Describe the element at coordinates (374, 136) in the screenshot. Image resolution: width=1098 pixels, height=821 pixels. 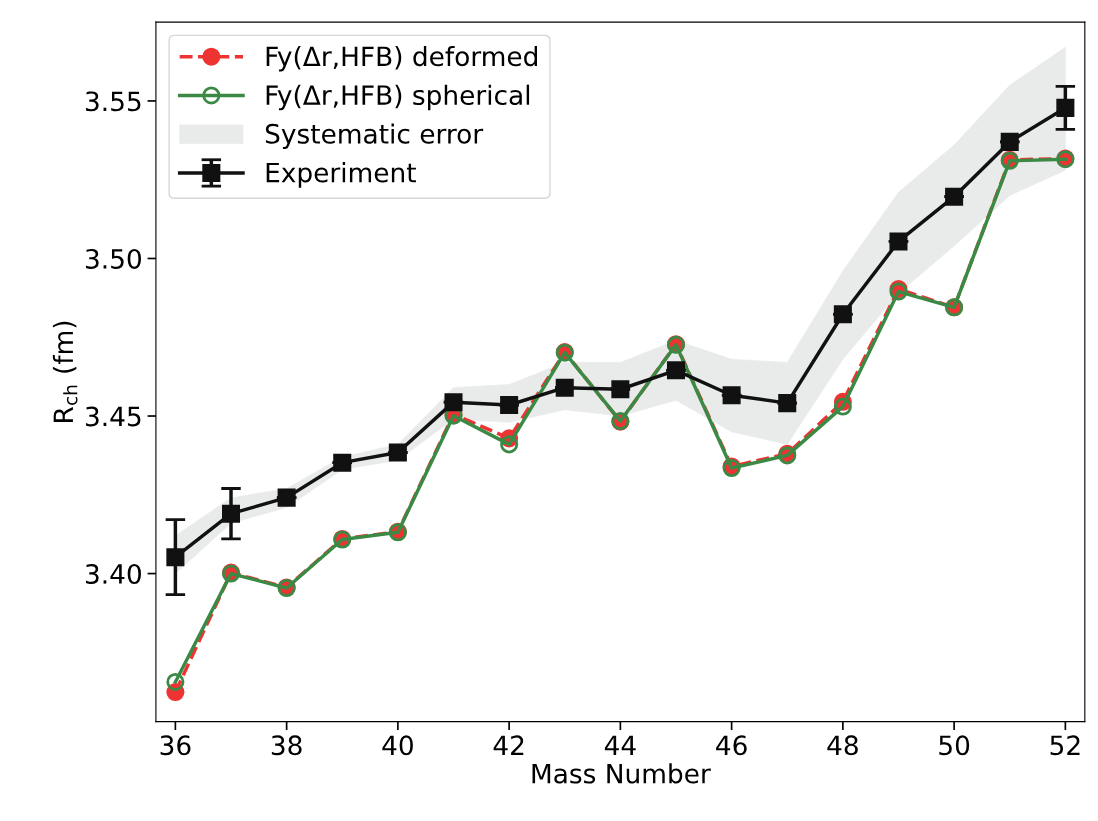
I see `legend-label: Systematic error` at that location.